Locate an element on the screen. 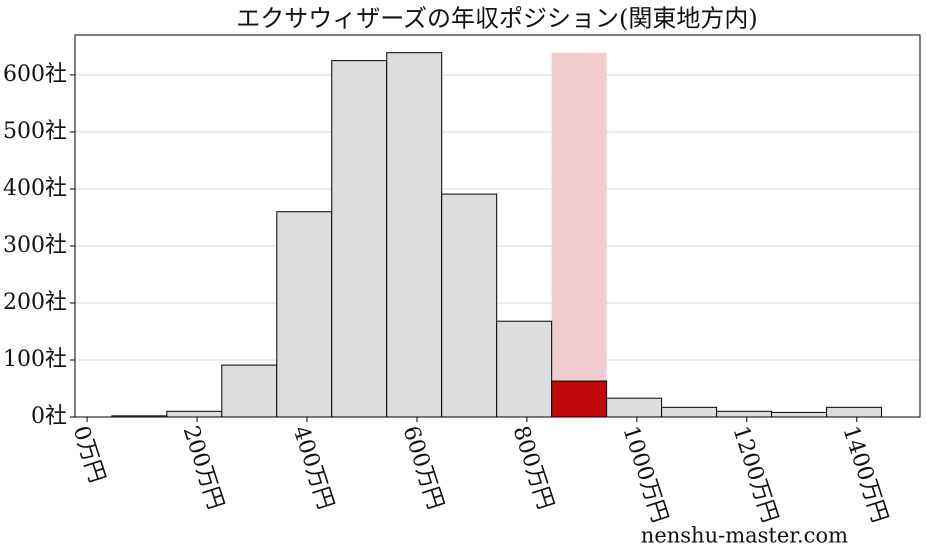 The height and width of the screenshot is (557, 927). y-tick-label: 600社 is located at coordinates (35, 74).